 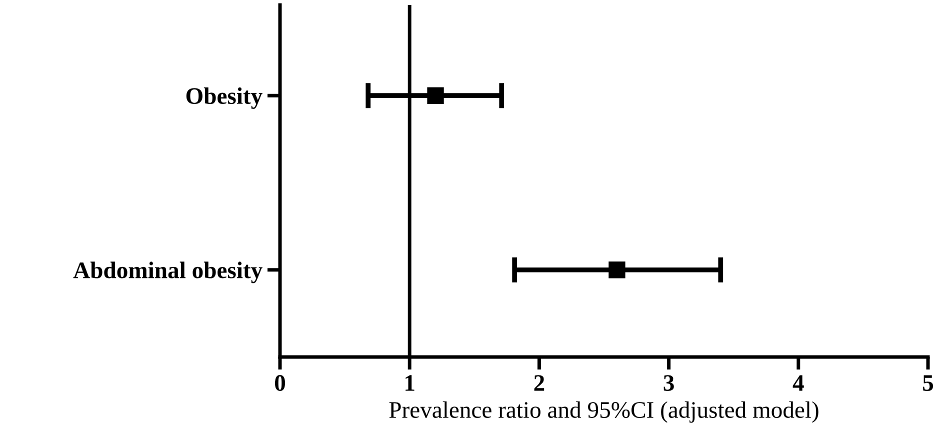 What do you see at coordinates (798, 383) in the screenshot?
I see `x-tick-label: 4` at bounding box center [798, 383].